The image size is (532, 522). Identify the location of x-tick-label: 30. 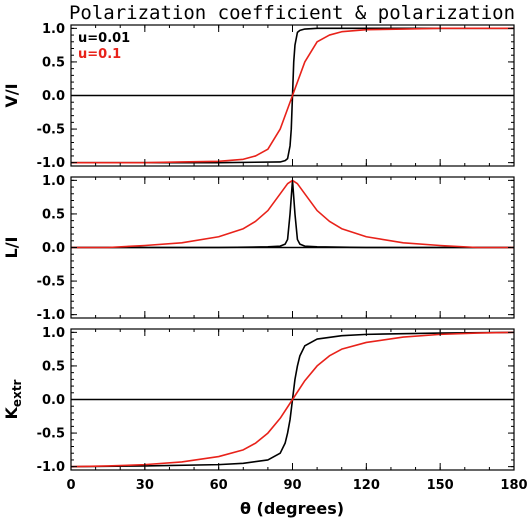
(145, 485).